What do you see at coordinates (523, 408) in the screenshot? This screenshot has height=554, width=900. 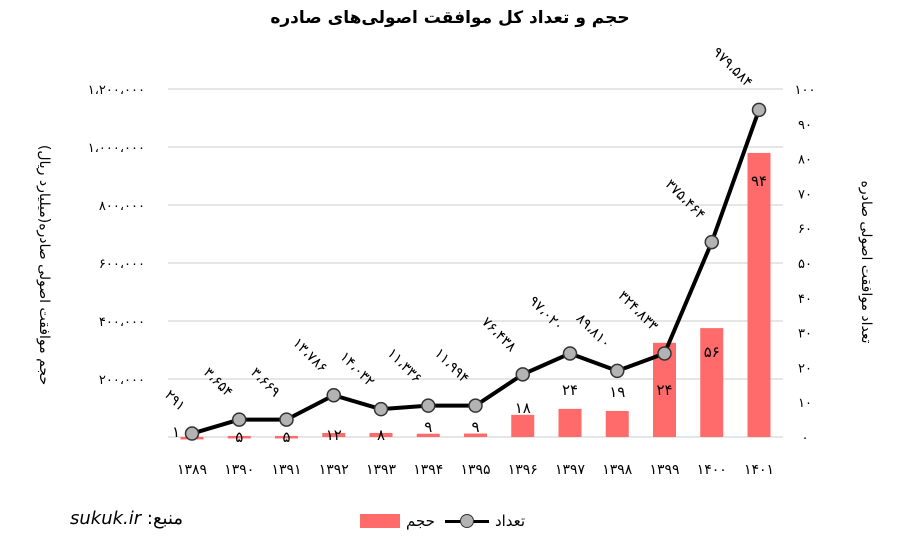 I see `count-data-label: ۱۸` at bounding box center [523, 408].